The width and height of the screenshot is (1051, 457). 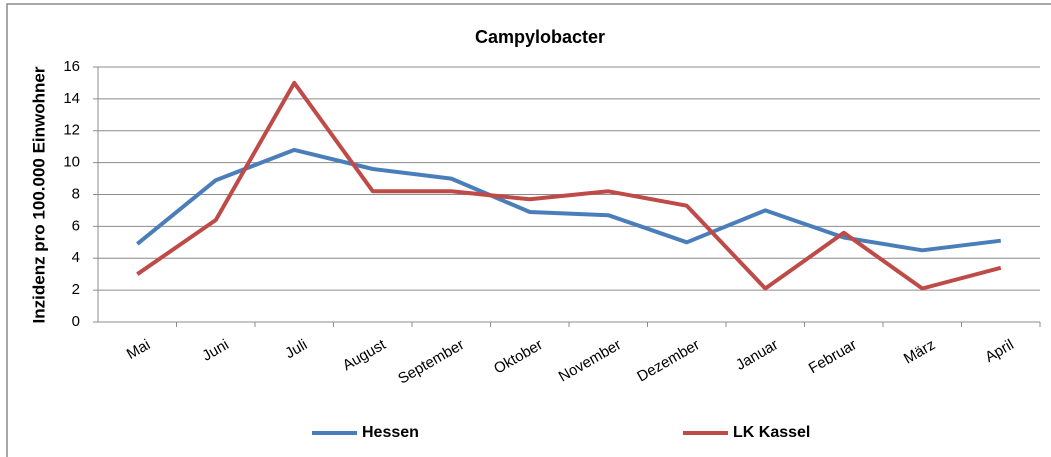 I want to click on legend-label: LK Kassel, so click(x=771, y=432).